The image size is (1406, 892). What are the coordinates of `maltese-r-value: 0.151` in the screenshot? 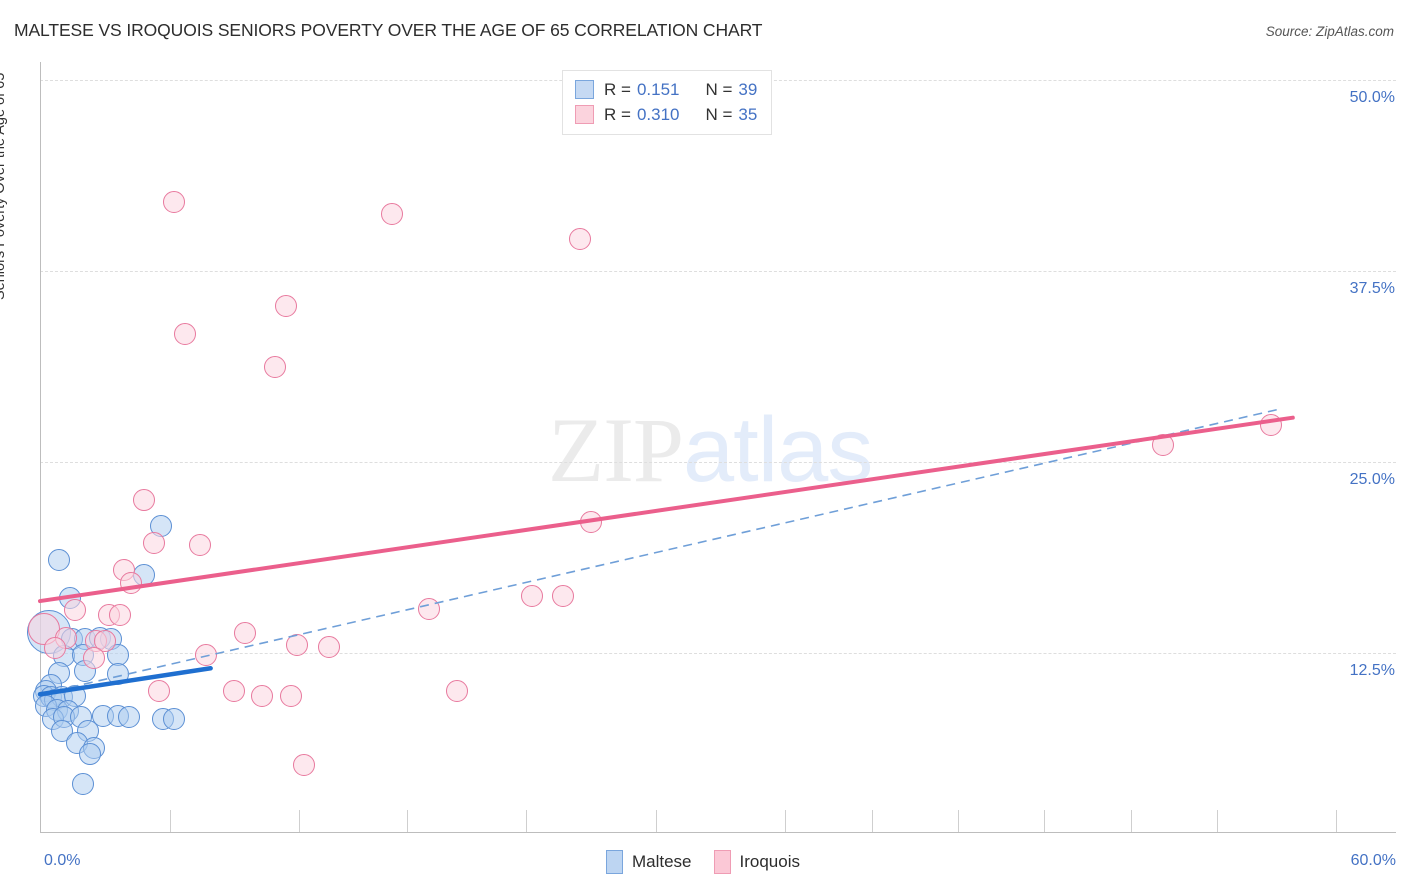 It's located at (658, 89).